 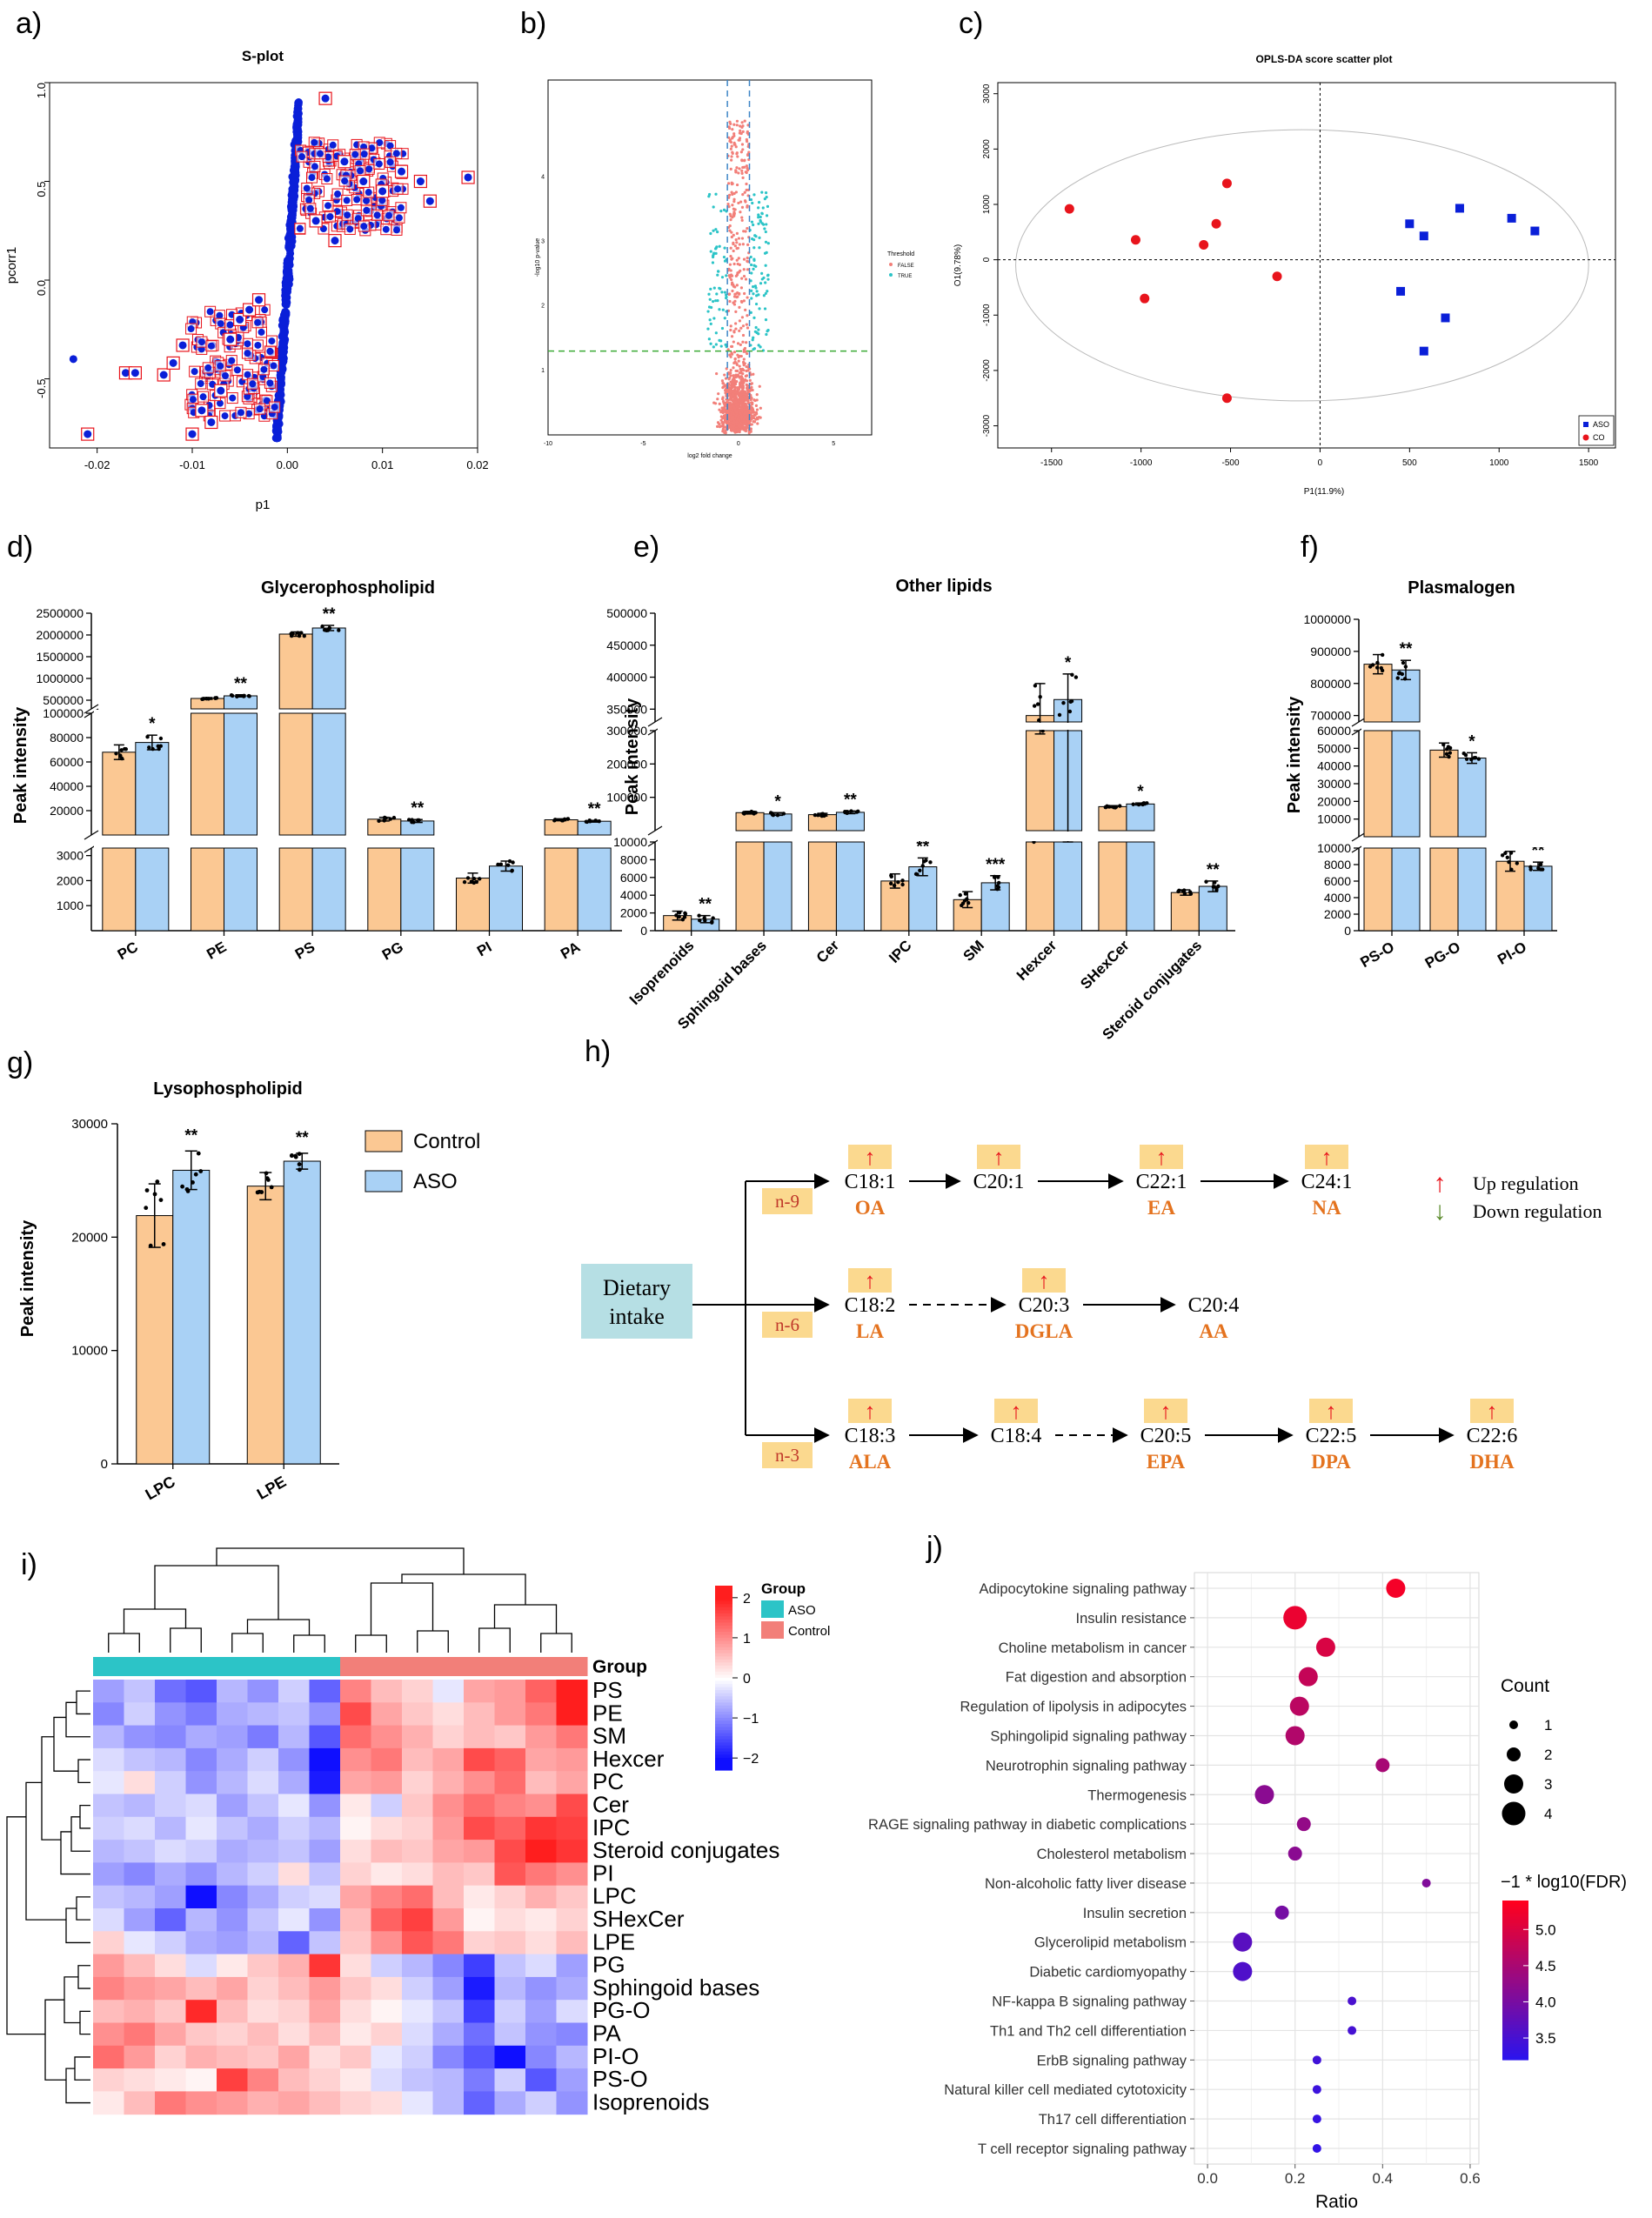 What do you see at coordinates (227, 1089) in the screenshot?
I see `g-title: Lysophospholipid` at bounding box center [227, 1089].